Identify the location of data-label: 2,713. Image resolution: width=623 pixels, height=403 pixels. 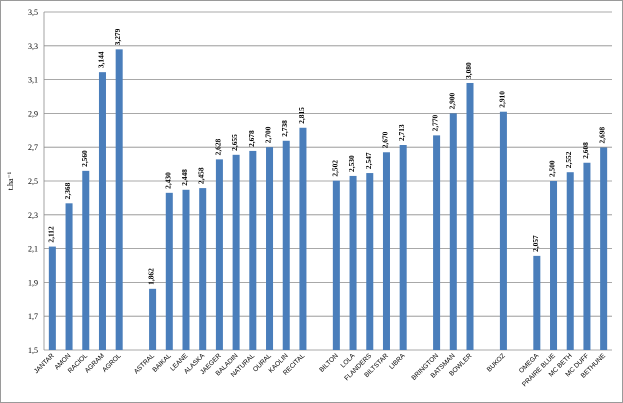
(401, 132).